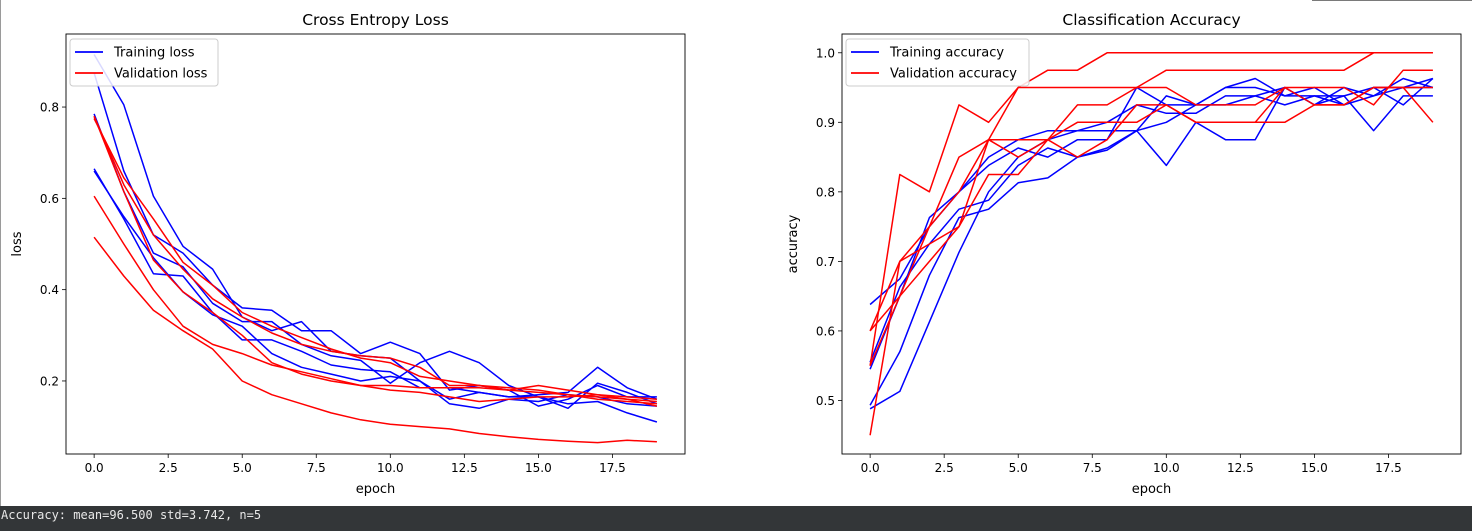 This screenshot has height=531, width=1472. I want to click on legend: Training accuracy Validation accuracy, so click(937, 62).